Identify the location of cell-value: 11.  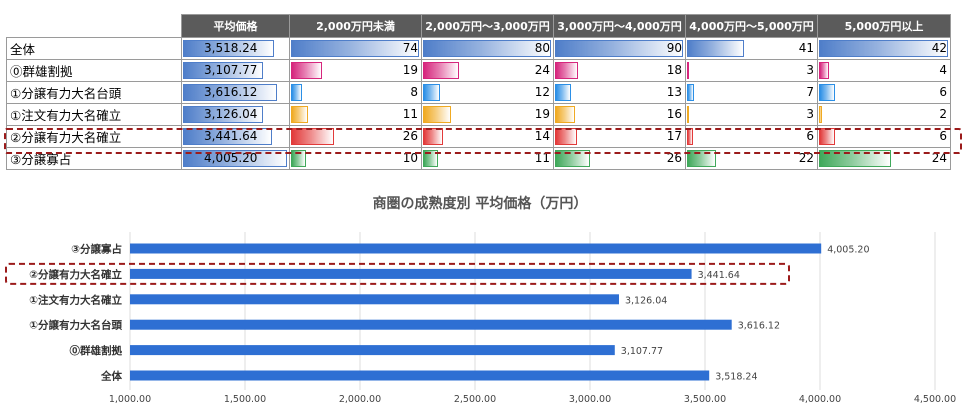
(542, 158).